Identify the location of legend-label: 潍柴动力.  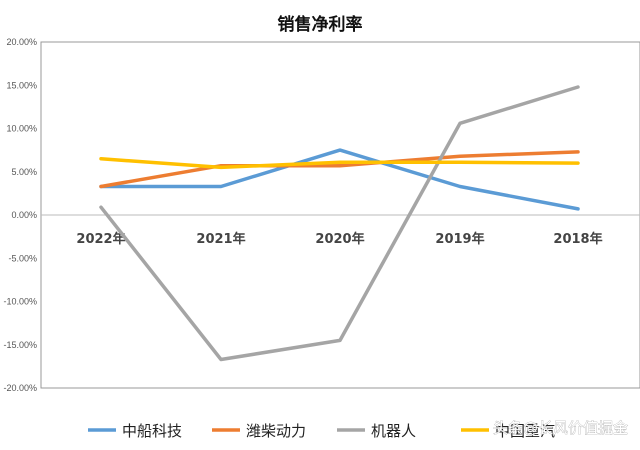
(276, 431).